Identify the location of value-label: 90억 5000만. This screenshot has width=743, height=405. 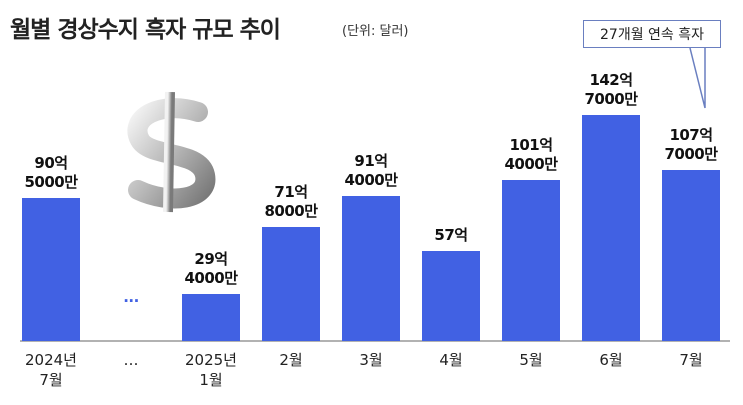
(51, 172).